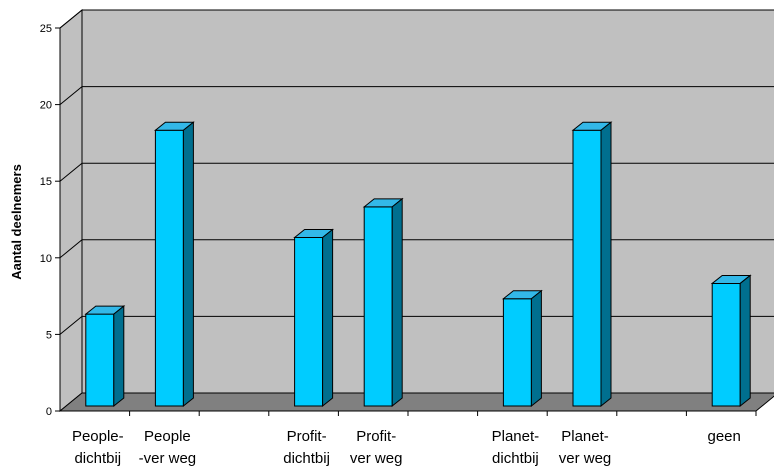  What do you see at coordinates (46, 220) in the screenshot?
I see `y-tick-labels: 0 5 10 15 20 25` at bounding box center [46, 220].